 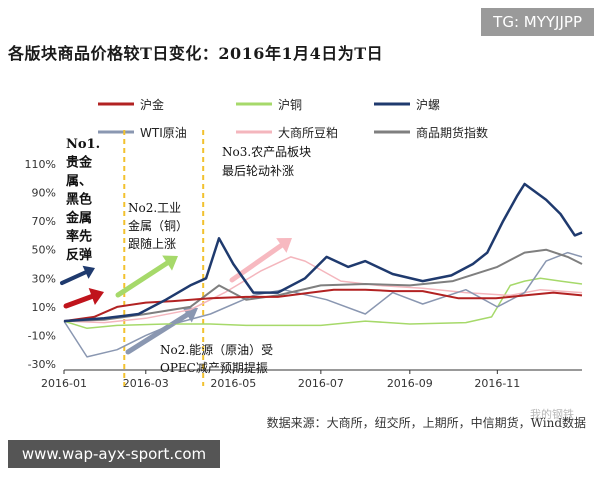 I want to click on legend-label: 大商所豆粕, so click(x=308, y=132).